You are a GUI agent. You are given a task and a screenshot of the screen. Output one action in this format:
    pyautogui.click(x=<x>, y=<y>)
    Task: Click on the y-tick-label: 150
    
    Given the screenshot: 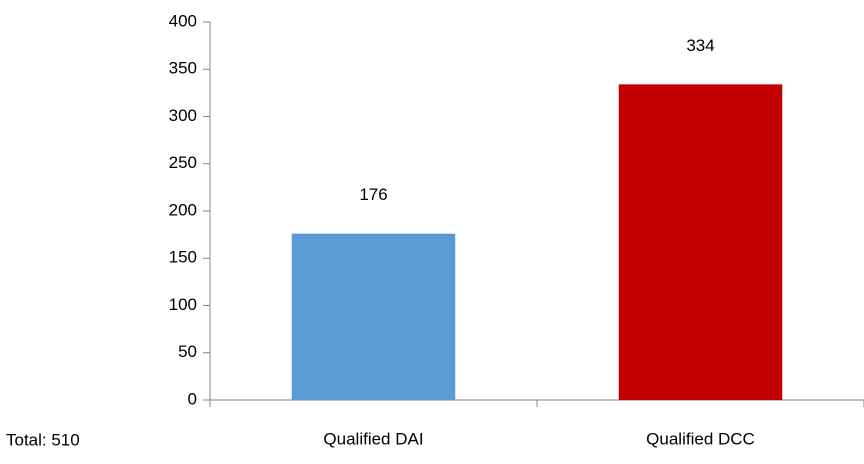 What is the action you would take?
    pyautogui.click(x=183, y=257)
    